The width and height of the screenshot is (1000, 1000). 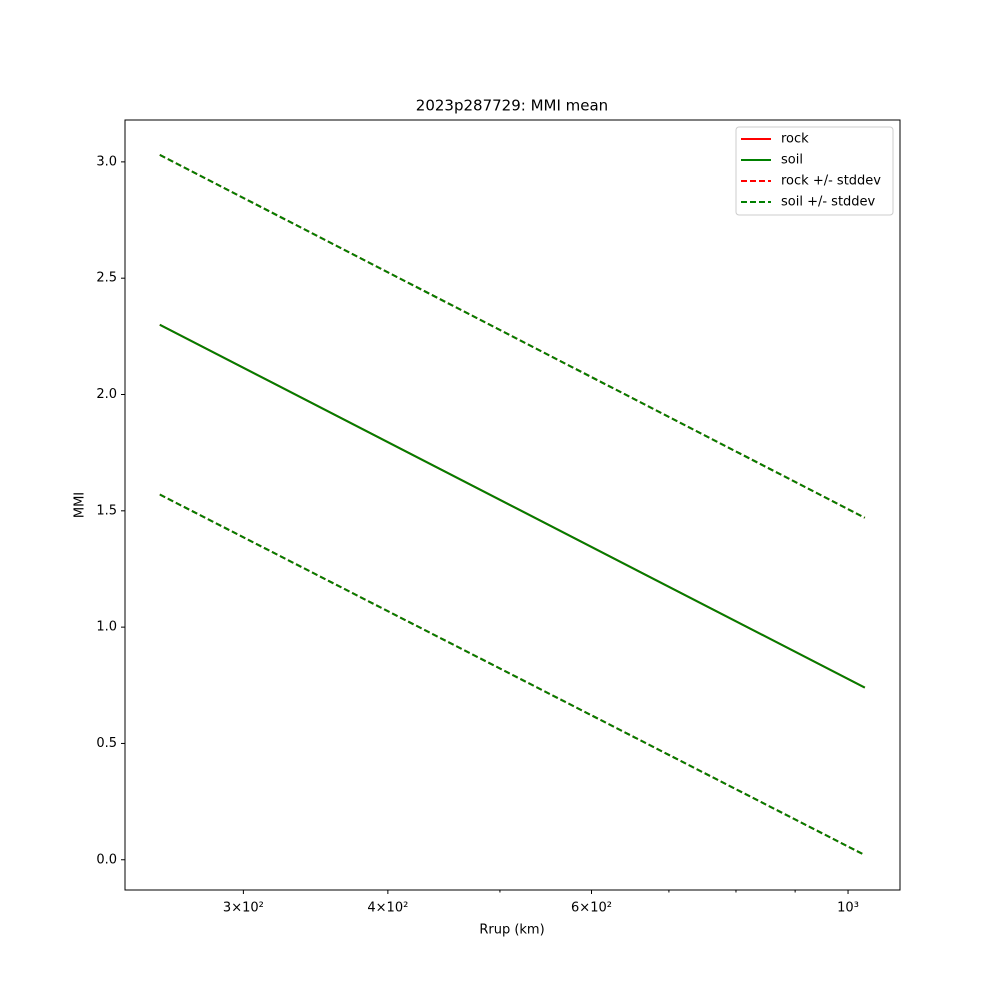 I want to click on legend-label: rock, so click(x=795, y=139).